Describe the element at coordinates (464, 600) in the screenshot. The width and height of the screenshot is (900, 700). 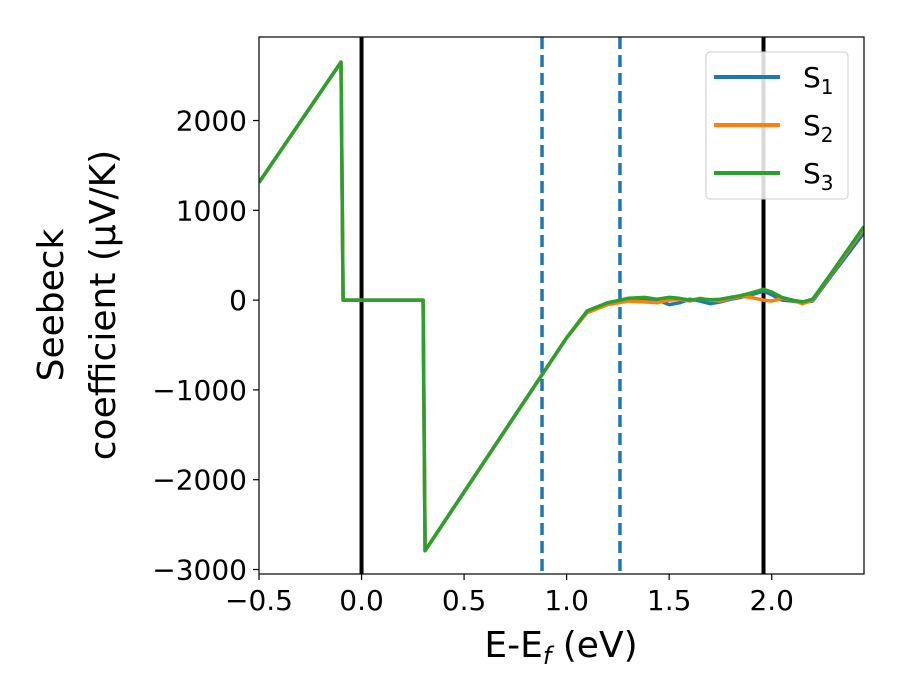
I see `x-tick-label: 0.5` at that location.